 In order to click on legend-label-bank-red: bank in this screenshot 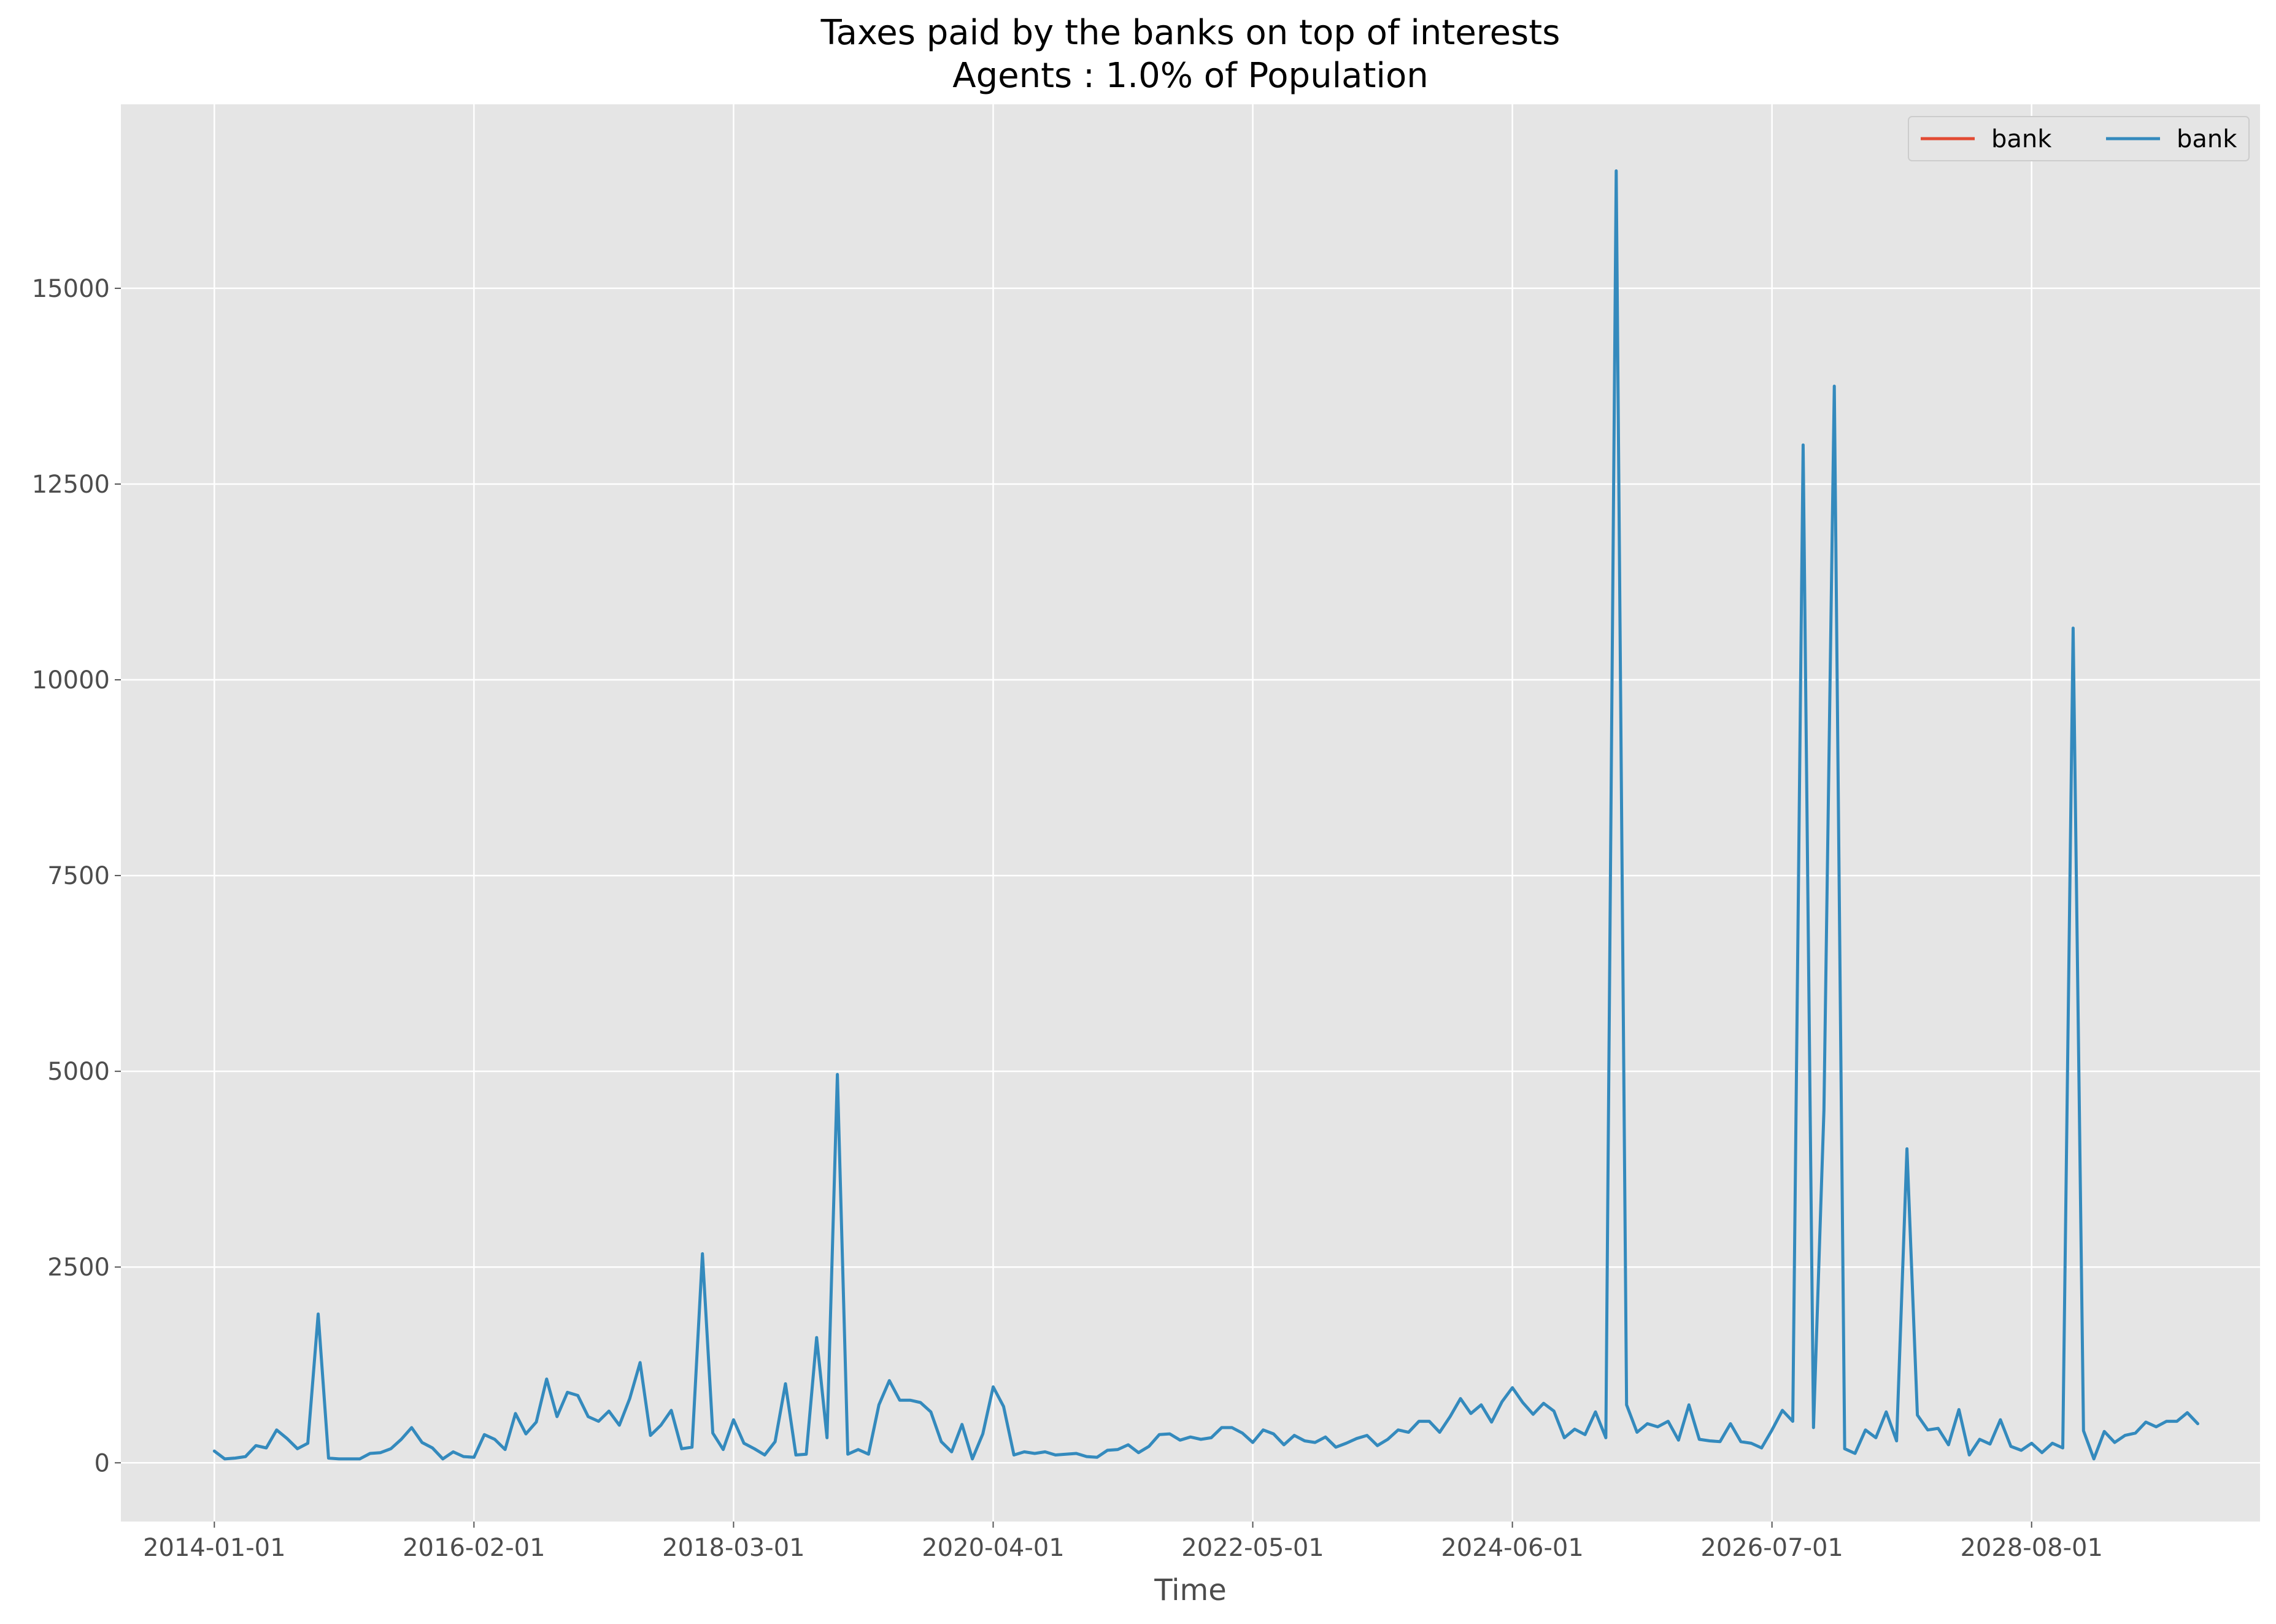, I will do `click(2021, 139)`.